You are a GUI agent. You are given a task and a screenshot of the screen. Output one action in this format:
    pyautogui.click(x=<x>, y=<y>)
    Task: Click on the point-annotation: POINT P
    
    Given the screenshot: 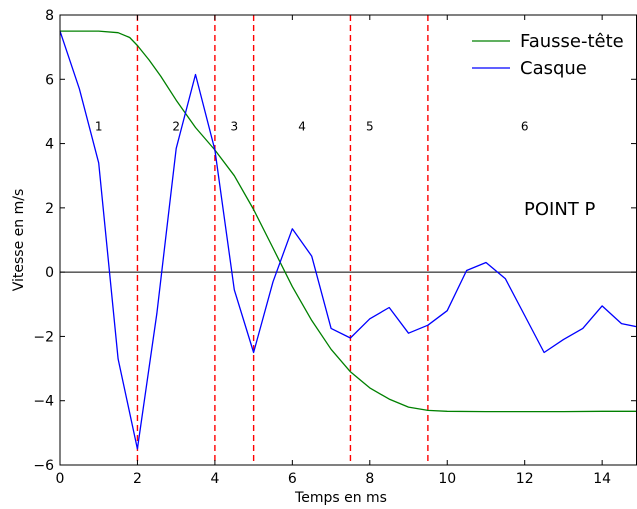 What is the action you would take?
    pyautogui.click(x=560, y=209)
    